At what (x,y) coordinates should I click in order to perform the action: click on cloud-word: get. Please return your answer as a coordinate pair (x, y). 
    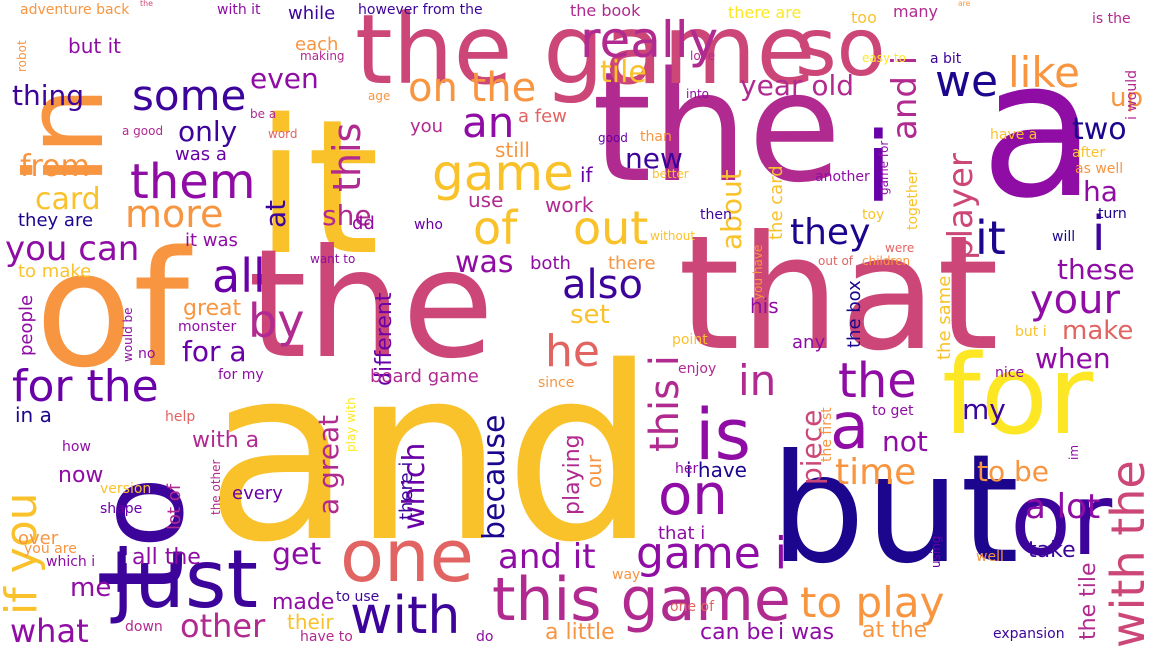
    Looking at the image, I should click on (297, 554).